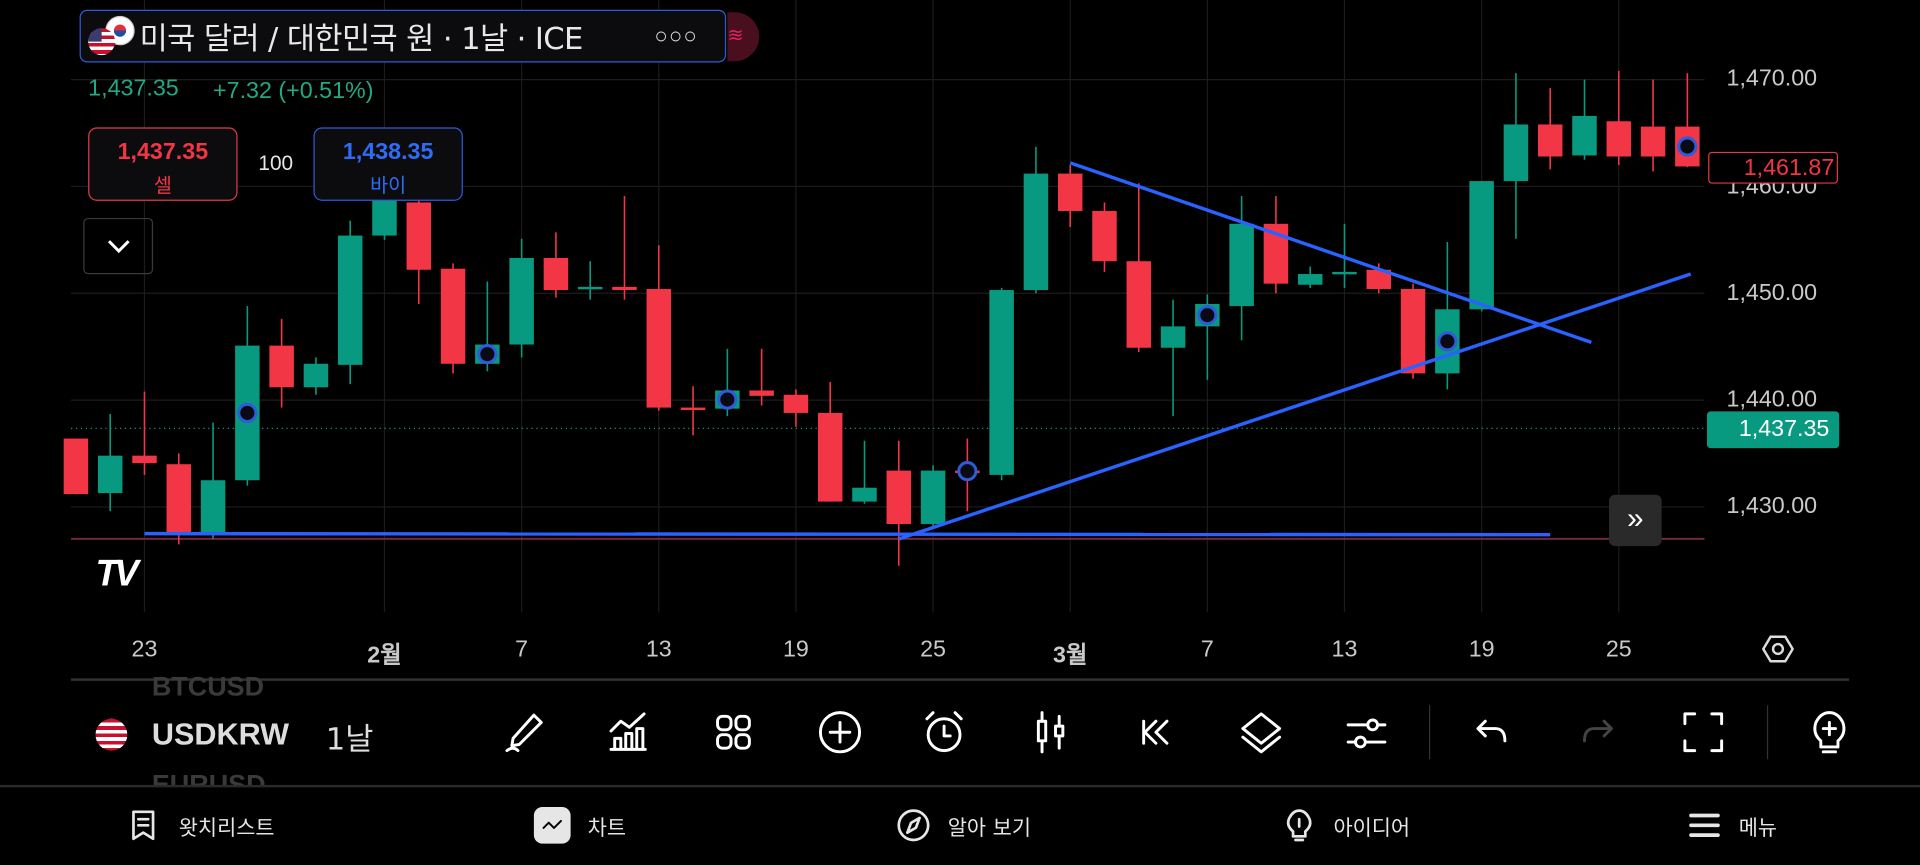  Describe the element at coordinates (840, 732) in the screenshot. I see `plus-circle-icon` at that location.